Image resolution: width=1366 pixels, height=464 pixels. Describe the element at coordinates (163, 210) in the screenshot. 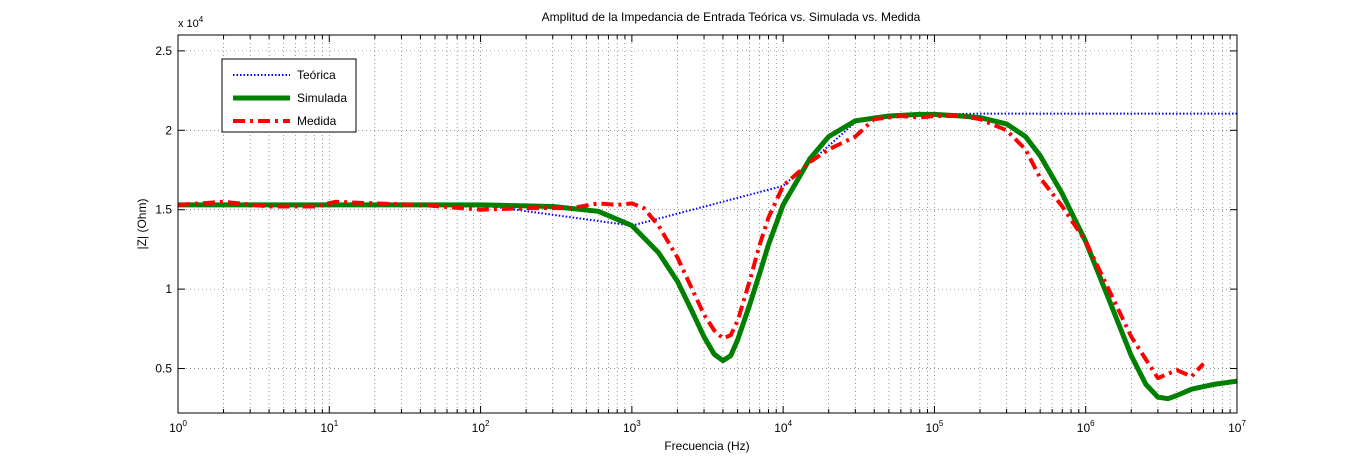

I see `y-tick-label: 1.5` at that location.